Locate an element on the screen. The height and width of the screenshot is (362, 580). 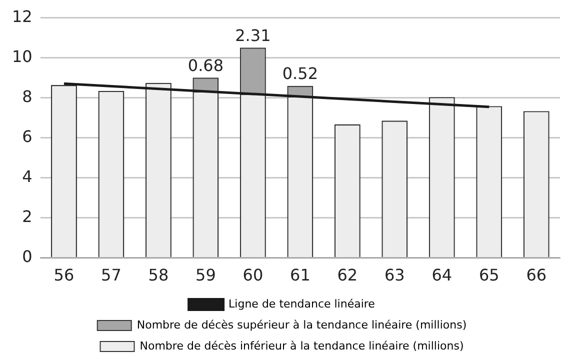
x-tick-label: 56 is located at coordinates (64, 275).